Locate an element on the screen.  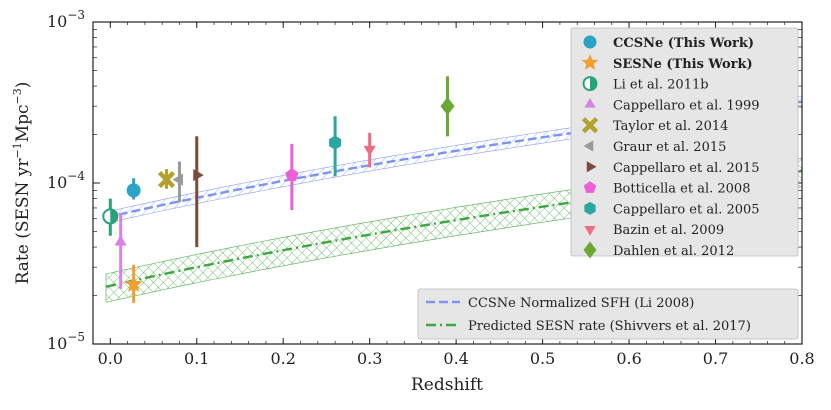
point-dahlen-et-al-2012 is located at coordinates (447, 106).